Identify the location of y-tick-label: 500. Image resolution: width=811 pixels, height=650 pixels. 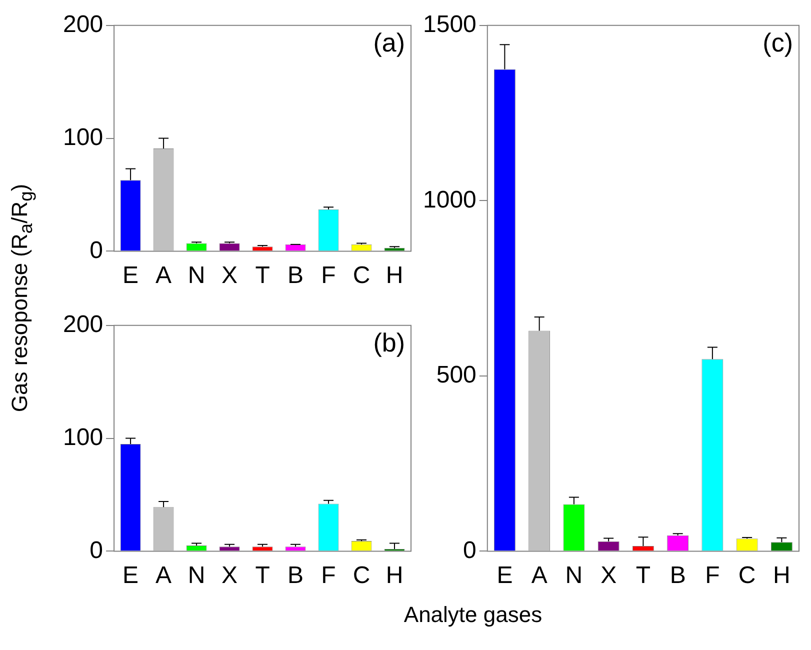
(456, 375).